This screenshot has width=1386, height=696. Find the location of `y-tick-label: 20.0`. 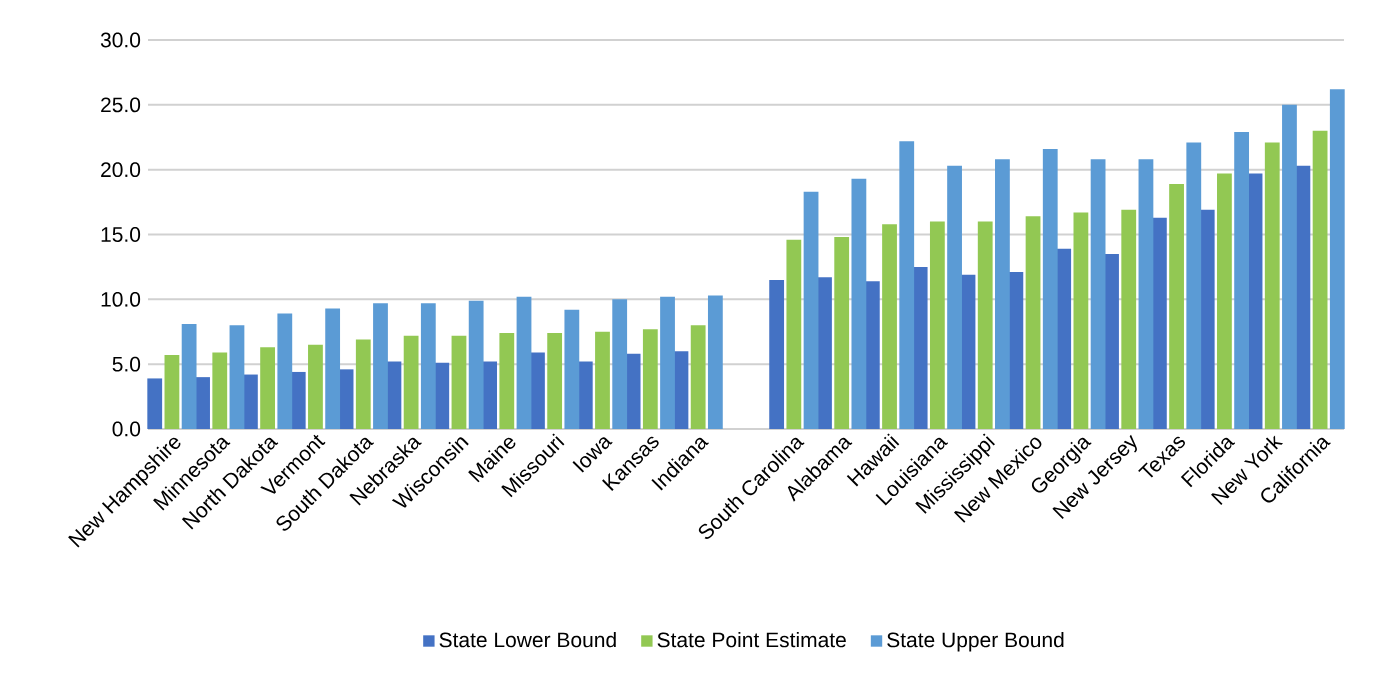

y-tick-label: 20.0 is located at coordinates (121, 170).